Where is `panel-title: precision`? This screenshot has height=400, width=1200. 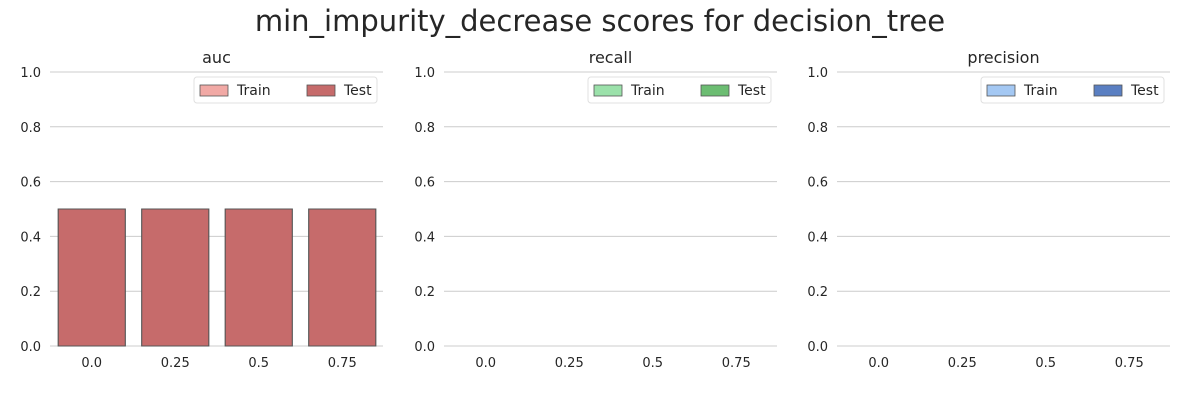 panel-title: precision is located at coordinates (1003, 57).